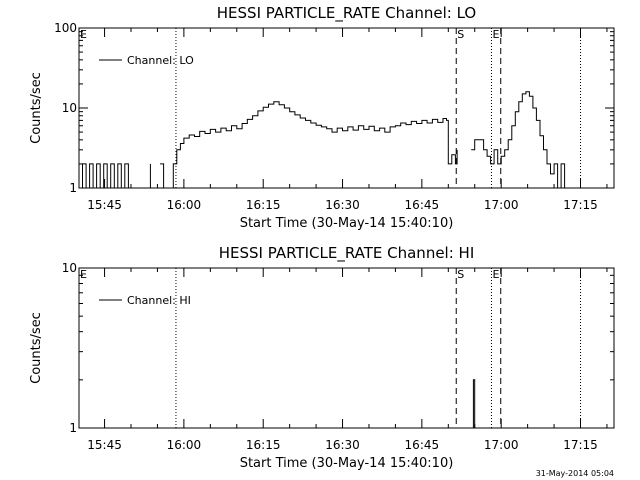 The height and width of the screenshot is (480, 640). What do you see at coordinates (159, 300) in the screenshot?
I see `legend-label: Channel: HI` at bounding box center [159, 300].